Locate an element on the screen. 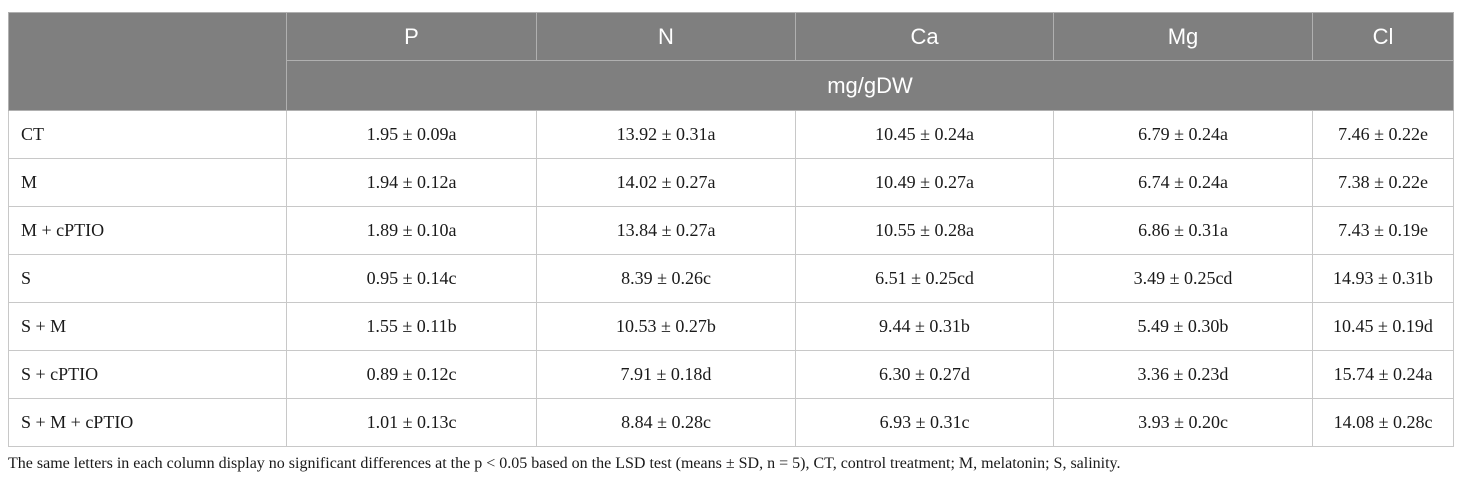 The height and width of the screenshot is (486, 1460). table-cell: 15.74 ± 0.24a is located at coordinates (1383, 374).